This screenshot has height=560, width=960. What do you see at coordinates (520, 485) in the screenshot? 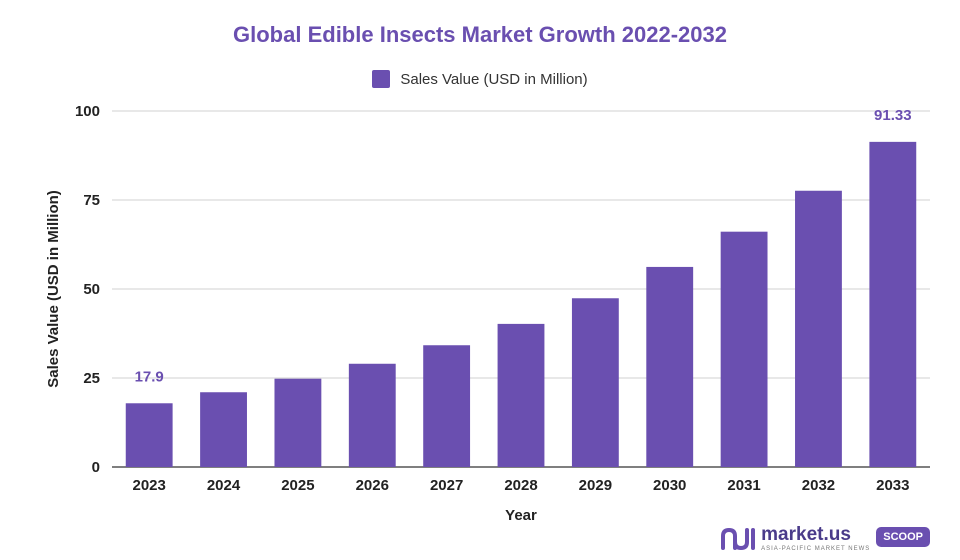
I see `x-tick-label: 2028` at bounding box center [520, 485].